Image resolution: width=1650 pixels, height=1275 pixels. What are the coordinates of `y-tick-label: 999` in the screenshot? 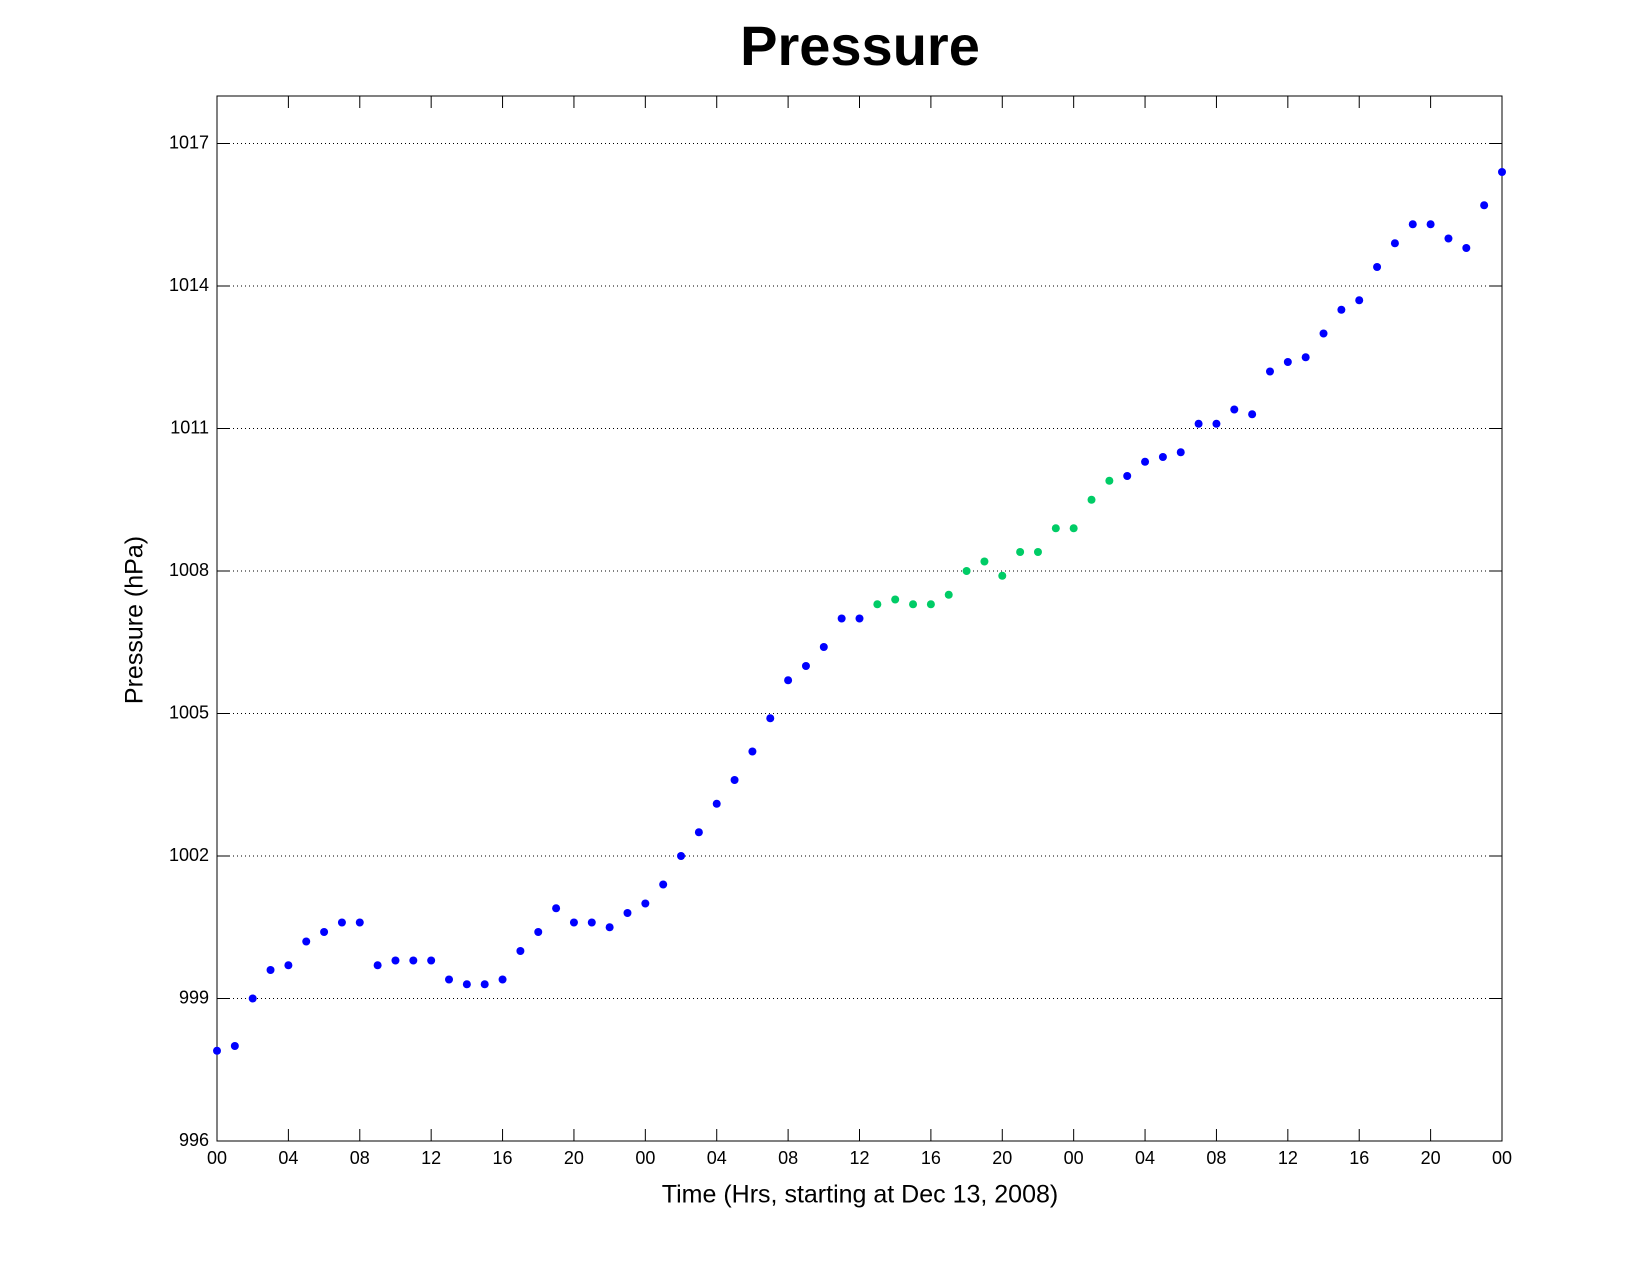 It's located at (194, 997).